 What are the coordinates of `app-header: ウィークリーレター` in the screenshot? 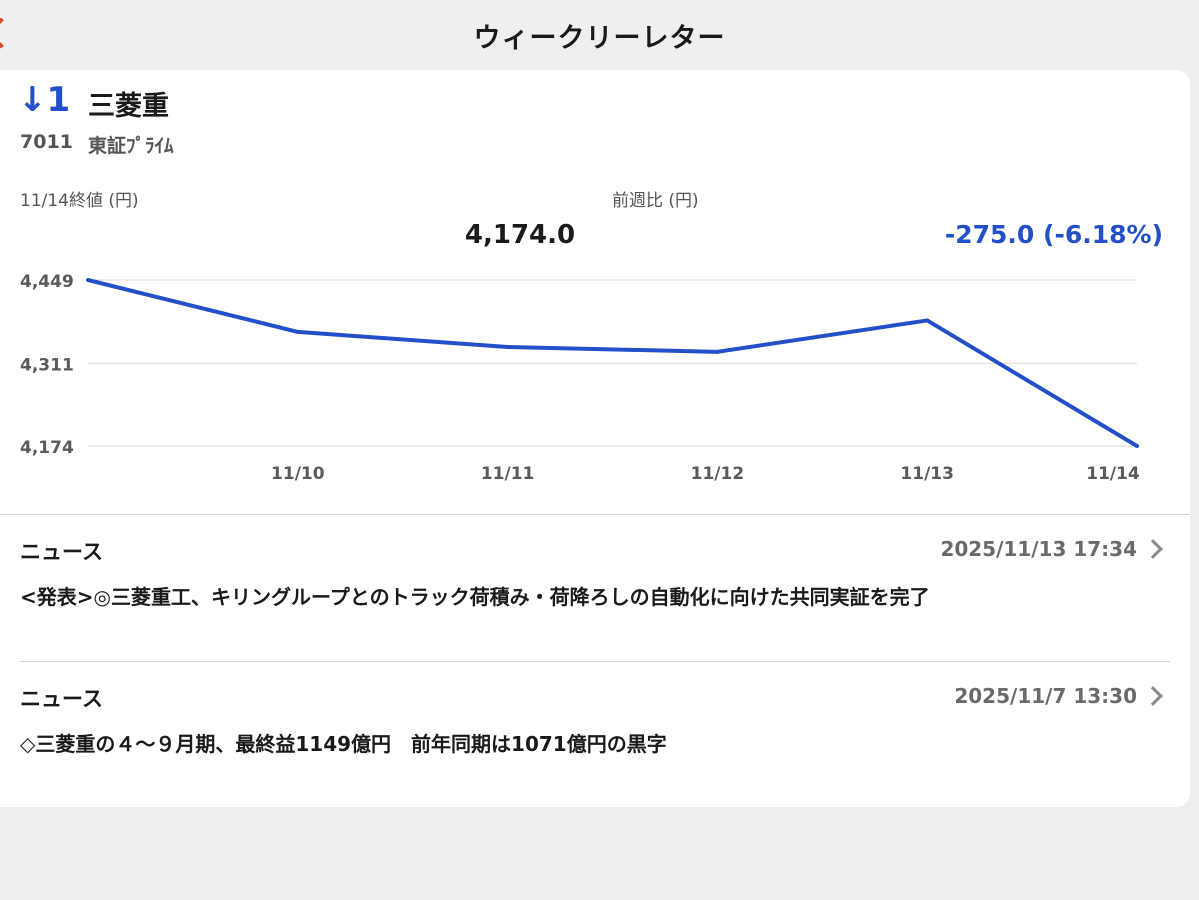 It's located at (599, 34).